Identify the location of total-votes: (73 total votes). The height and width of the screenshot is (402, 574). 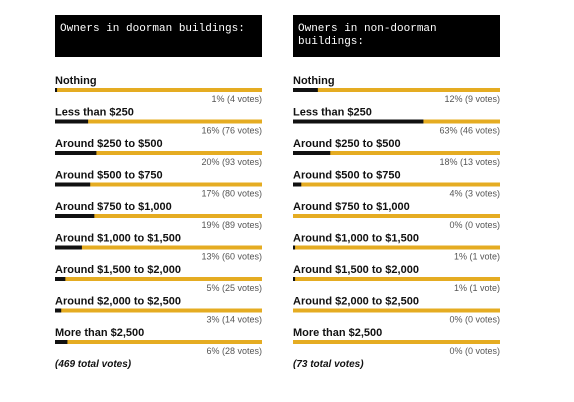
(328, 364).